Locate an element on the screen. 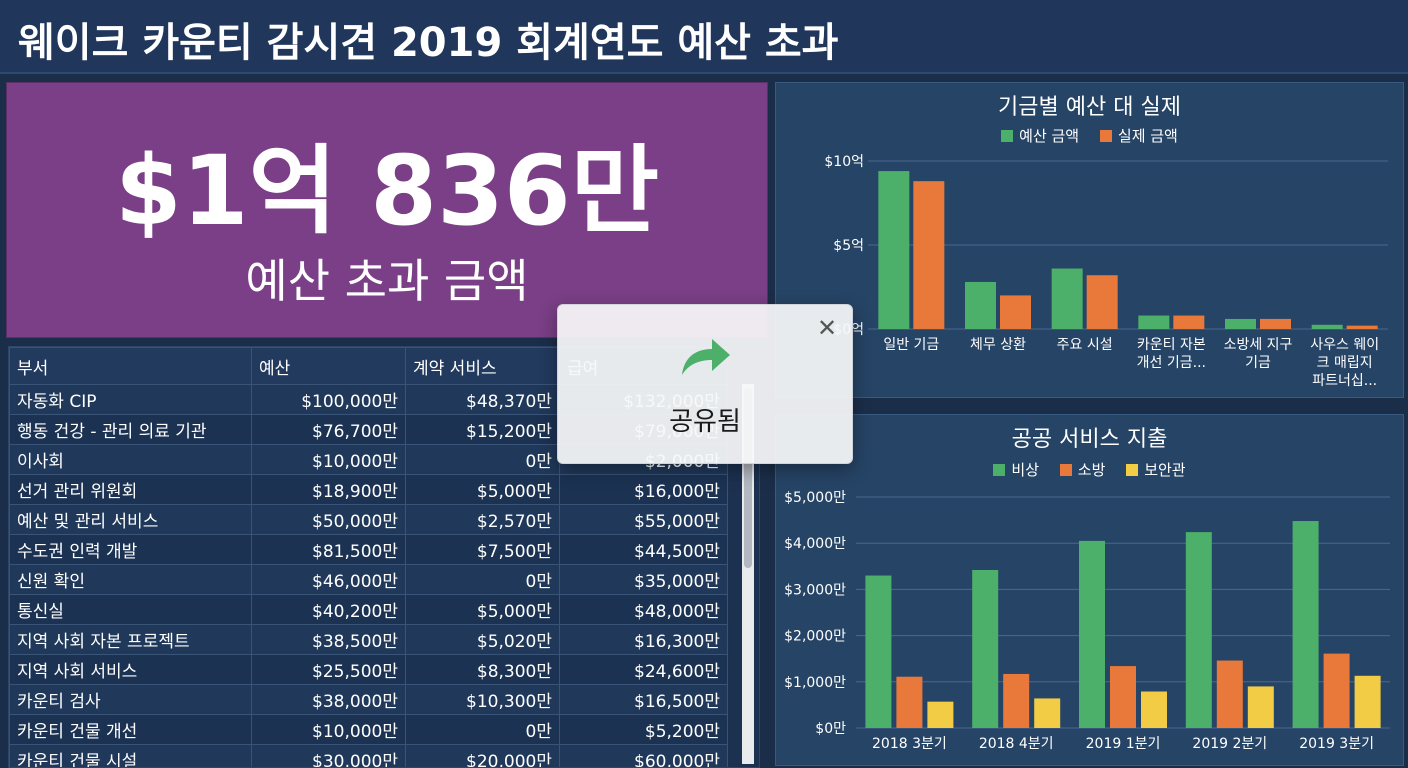  chart-title: 기금별 예산 대 실제 is located at coordinates (1089, 107).